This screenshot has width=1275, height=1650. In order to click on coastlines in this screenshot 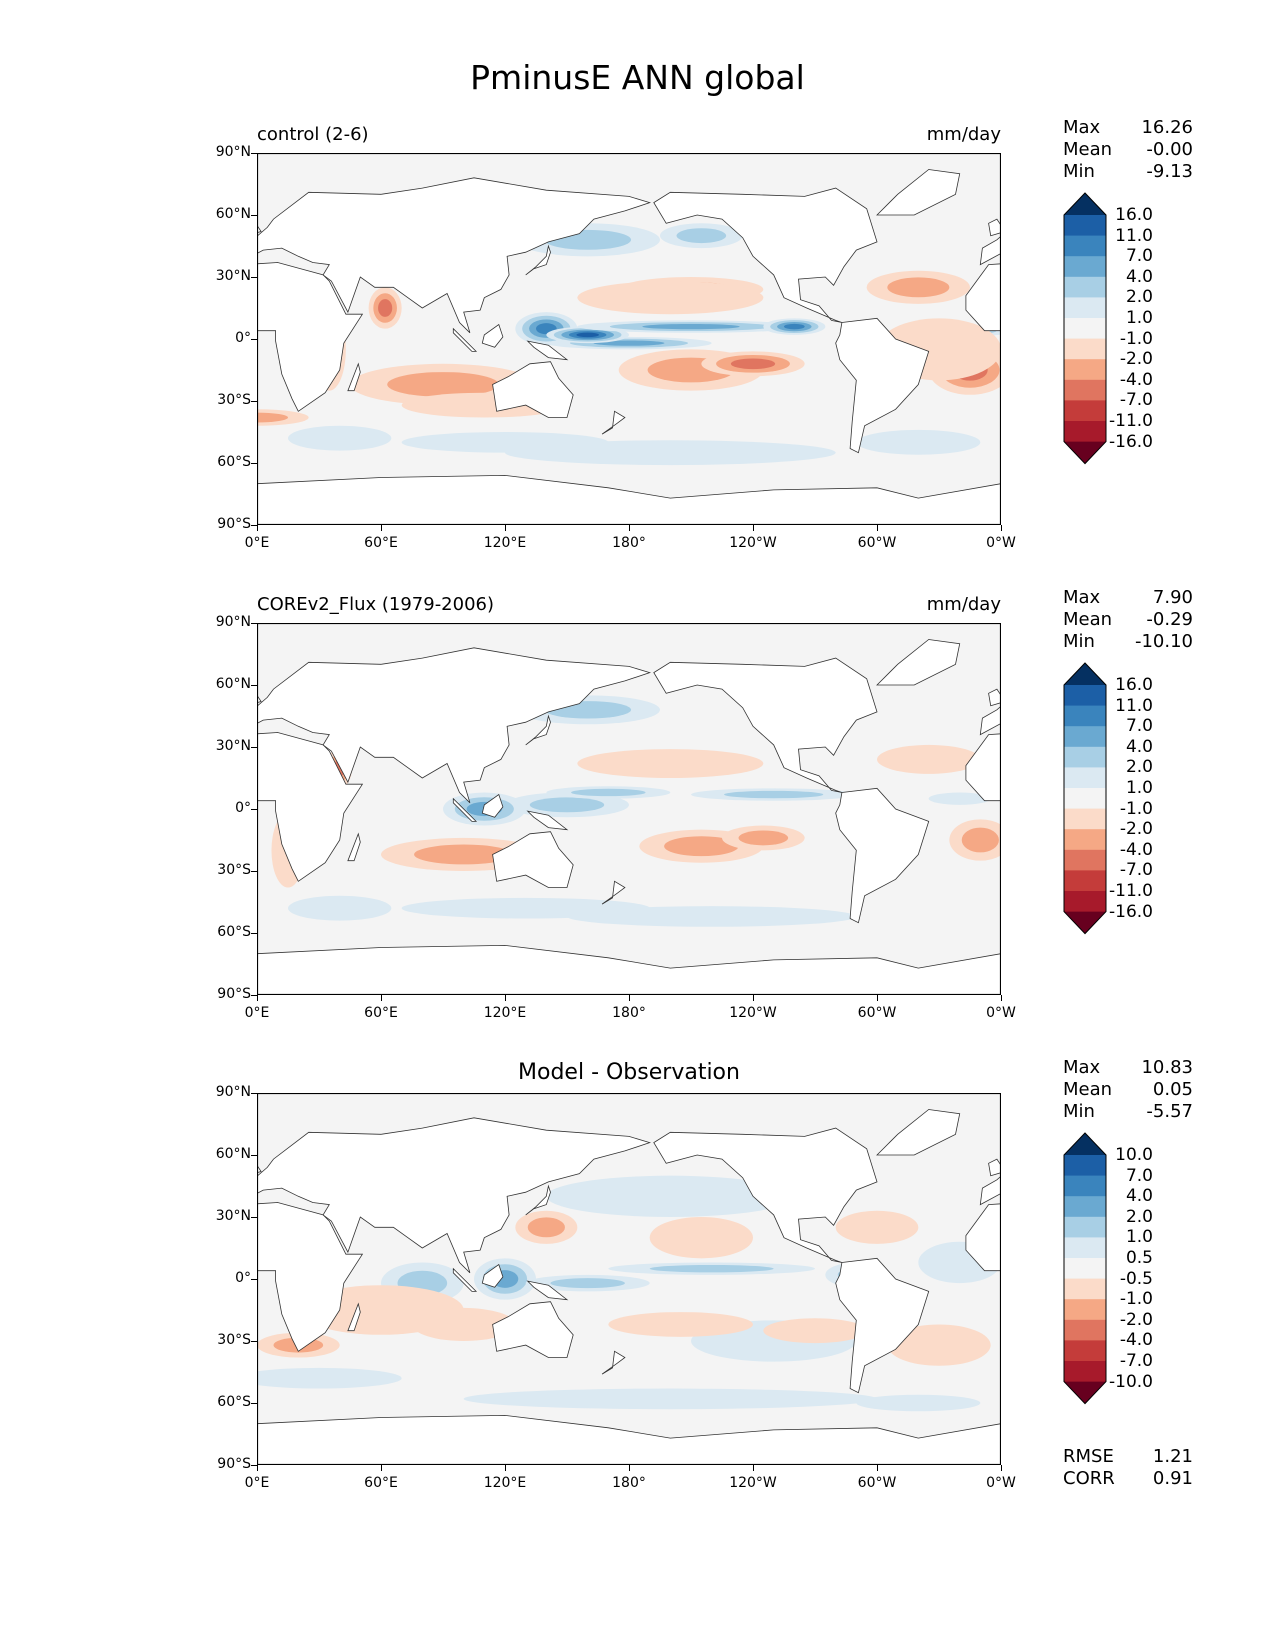, I will do `click(629, 817)`.